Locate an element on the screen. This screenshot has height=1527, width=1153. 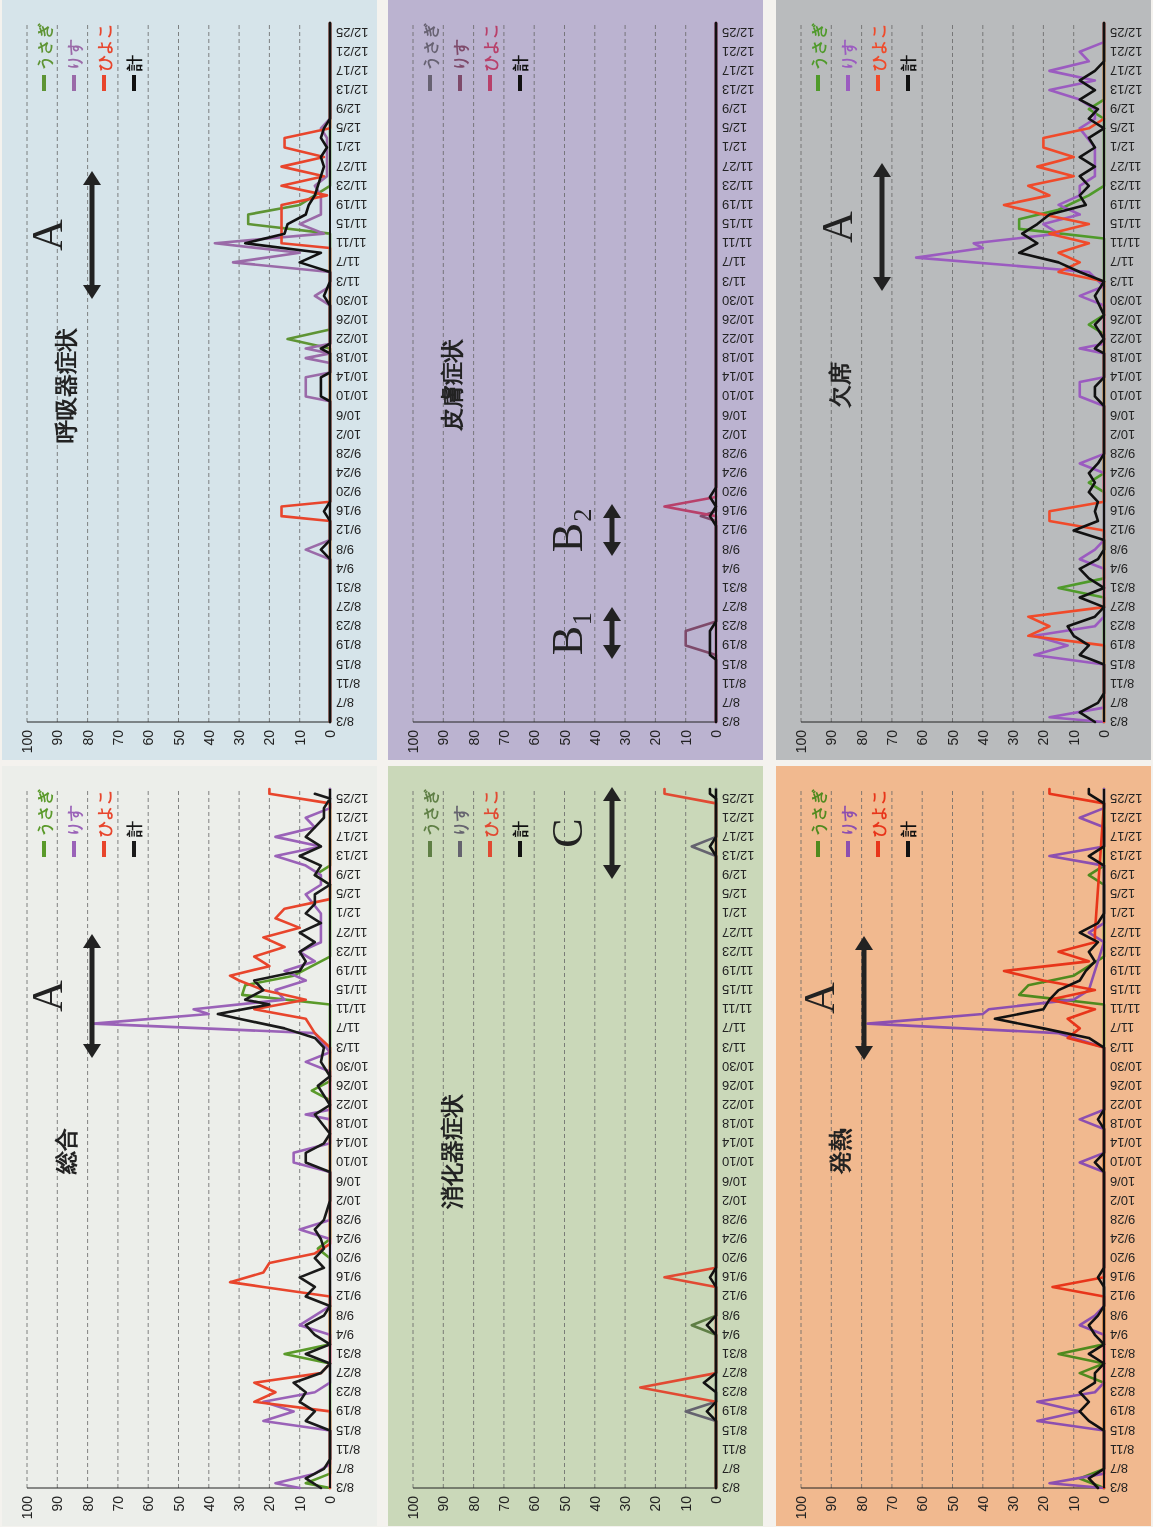
text: 皮膚症状 is located at coordinates (452, 385).